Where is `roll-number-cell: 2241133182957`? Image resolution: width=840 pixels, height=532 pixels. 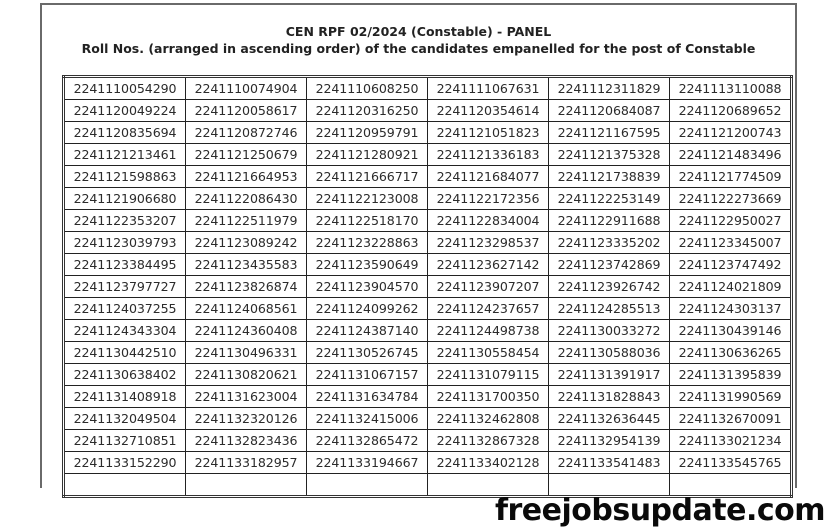
roll-number-cell: 2241133182957 is located at coordinates (246, 462).